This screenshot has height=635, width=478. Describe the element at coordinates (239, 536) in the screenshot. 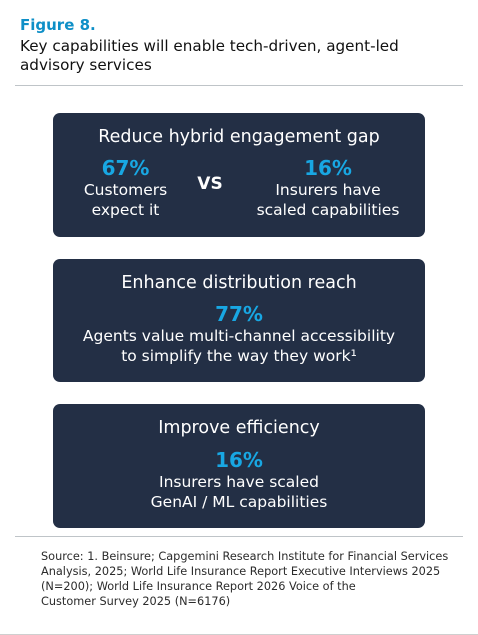

I see `source-divider` at that location.